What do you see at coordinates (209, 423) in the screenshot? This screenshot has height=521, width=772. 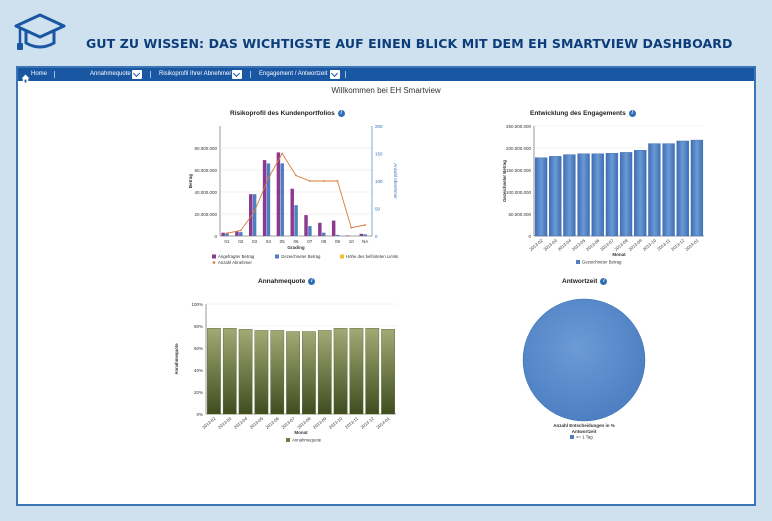 I see `x-tick-label: 2013-02` at bounding box center [209, 423].